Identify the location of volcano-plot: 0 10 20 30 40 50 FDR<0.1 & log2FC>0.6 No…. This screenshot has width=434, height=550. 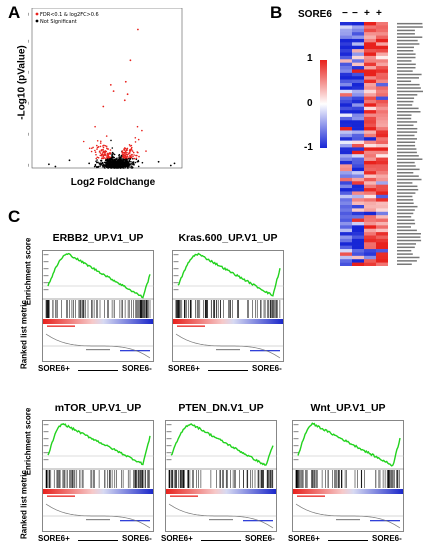
(105, 88).